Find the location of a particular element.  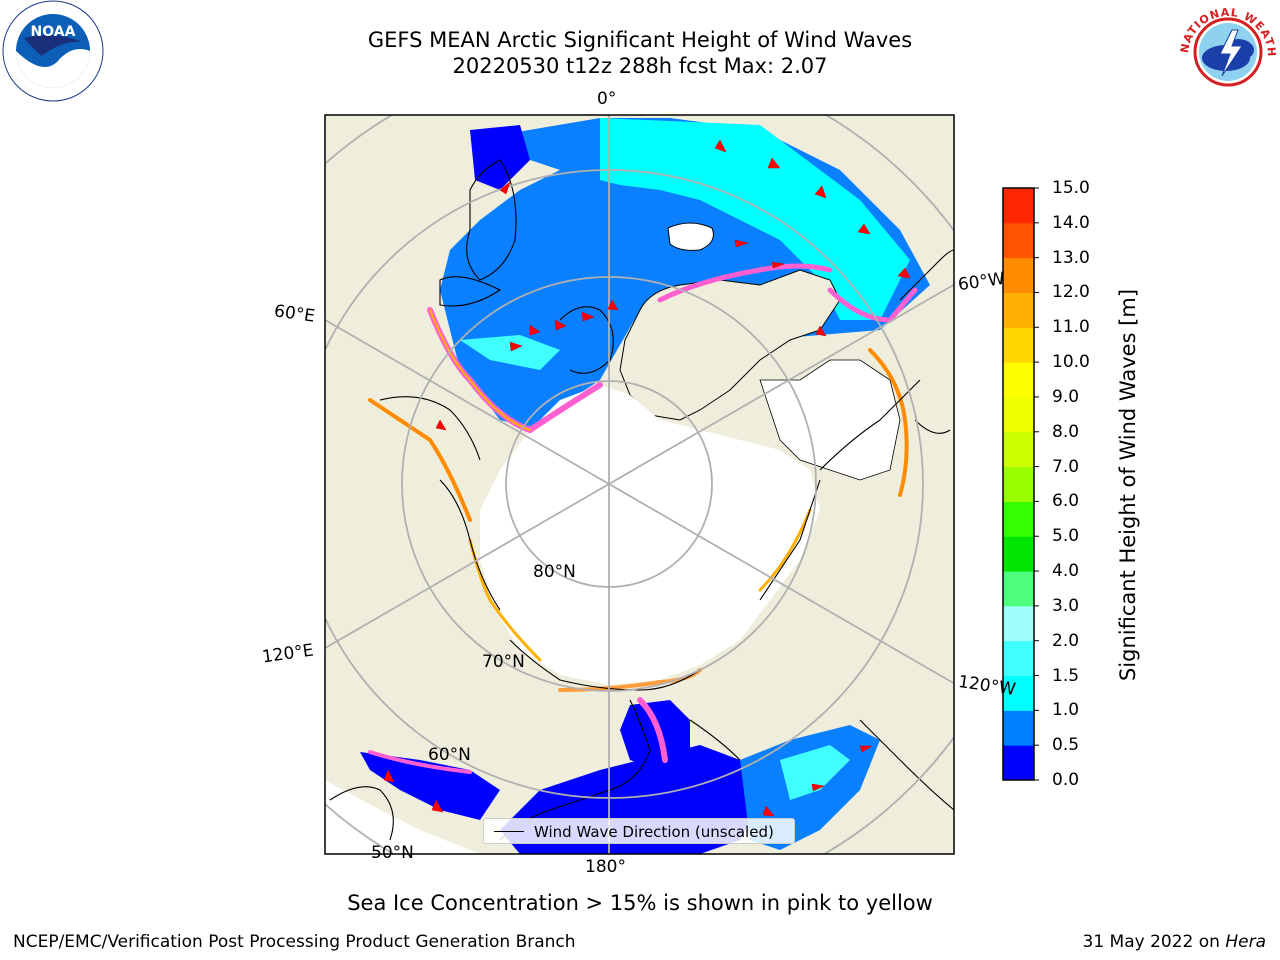

nws-logo: NATIONAL WEATHER SERVICE is located at coordinates (1227, 51).